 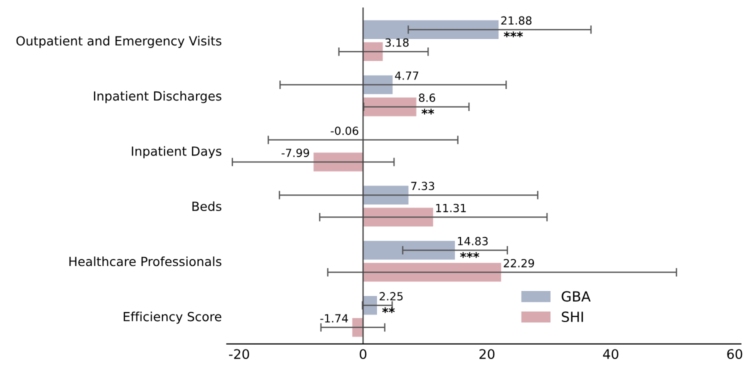 What do you see at coordinates (207, 206) in the screenshot?
I see `y-tick-label: Beds` at bounding box center [207, 206].